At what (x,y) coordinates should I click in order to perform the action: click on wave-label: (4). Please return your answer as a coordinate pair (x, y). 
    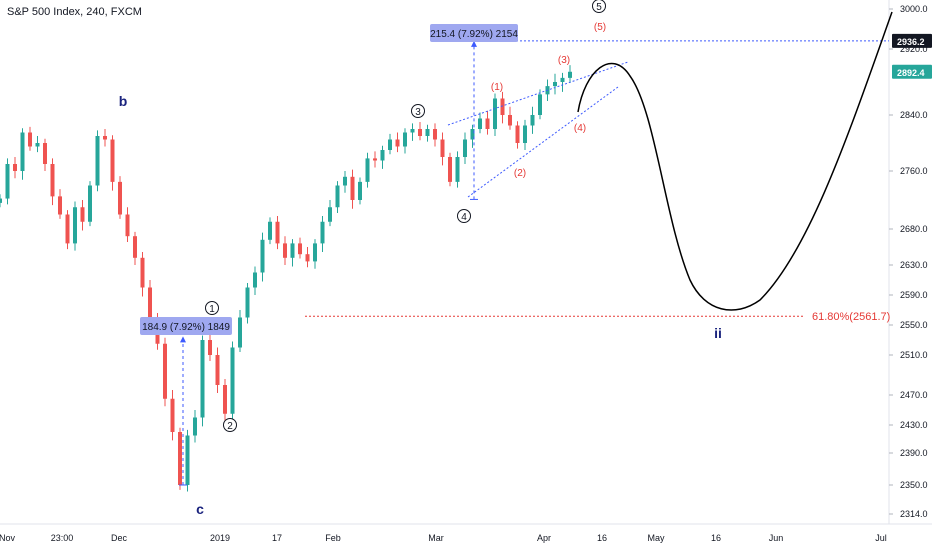
    Looking at the image, I should click on (580, 128).